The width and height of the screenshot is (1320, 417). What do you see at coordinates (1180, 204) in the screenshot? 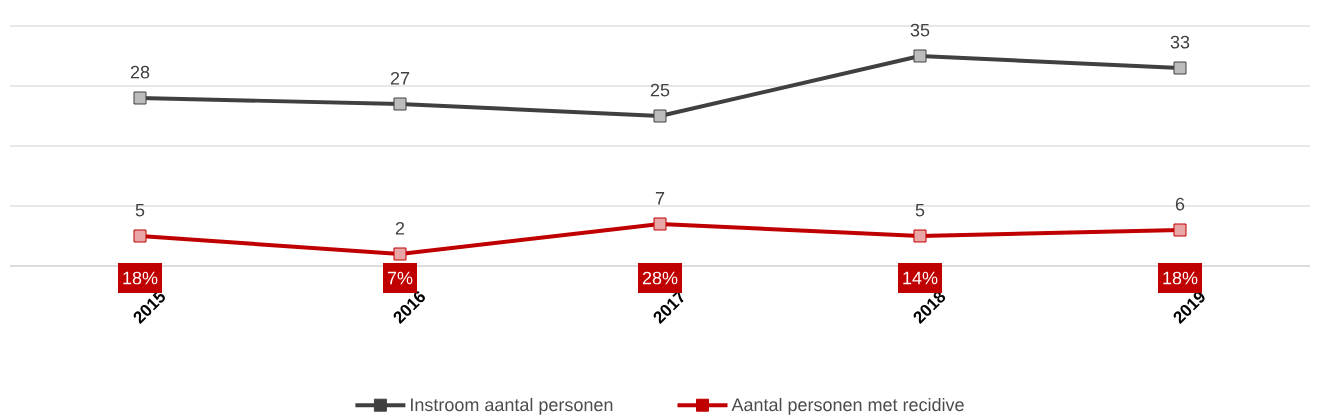
I see `data-label: 6` at bounding box center [1180, 204].